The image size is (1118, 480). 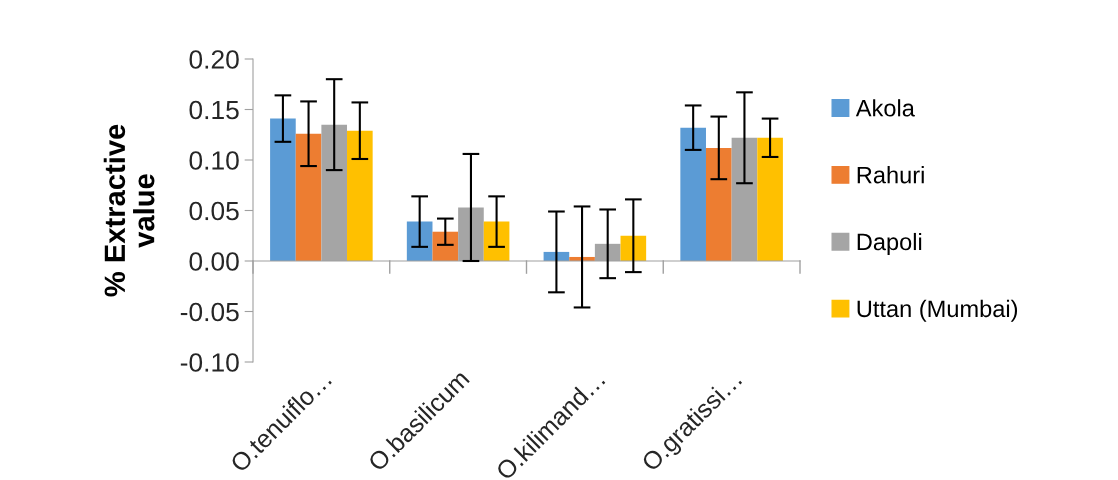 What do you see at coordinates (214, 160) in the screenshot?
I see `y-tick-label: 0.10` at bounding box center [214, 160].